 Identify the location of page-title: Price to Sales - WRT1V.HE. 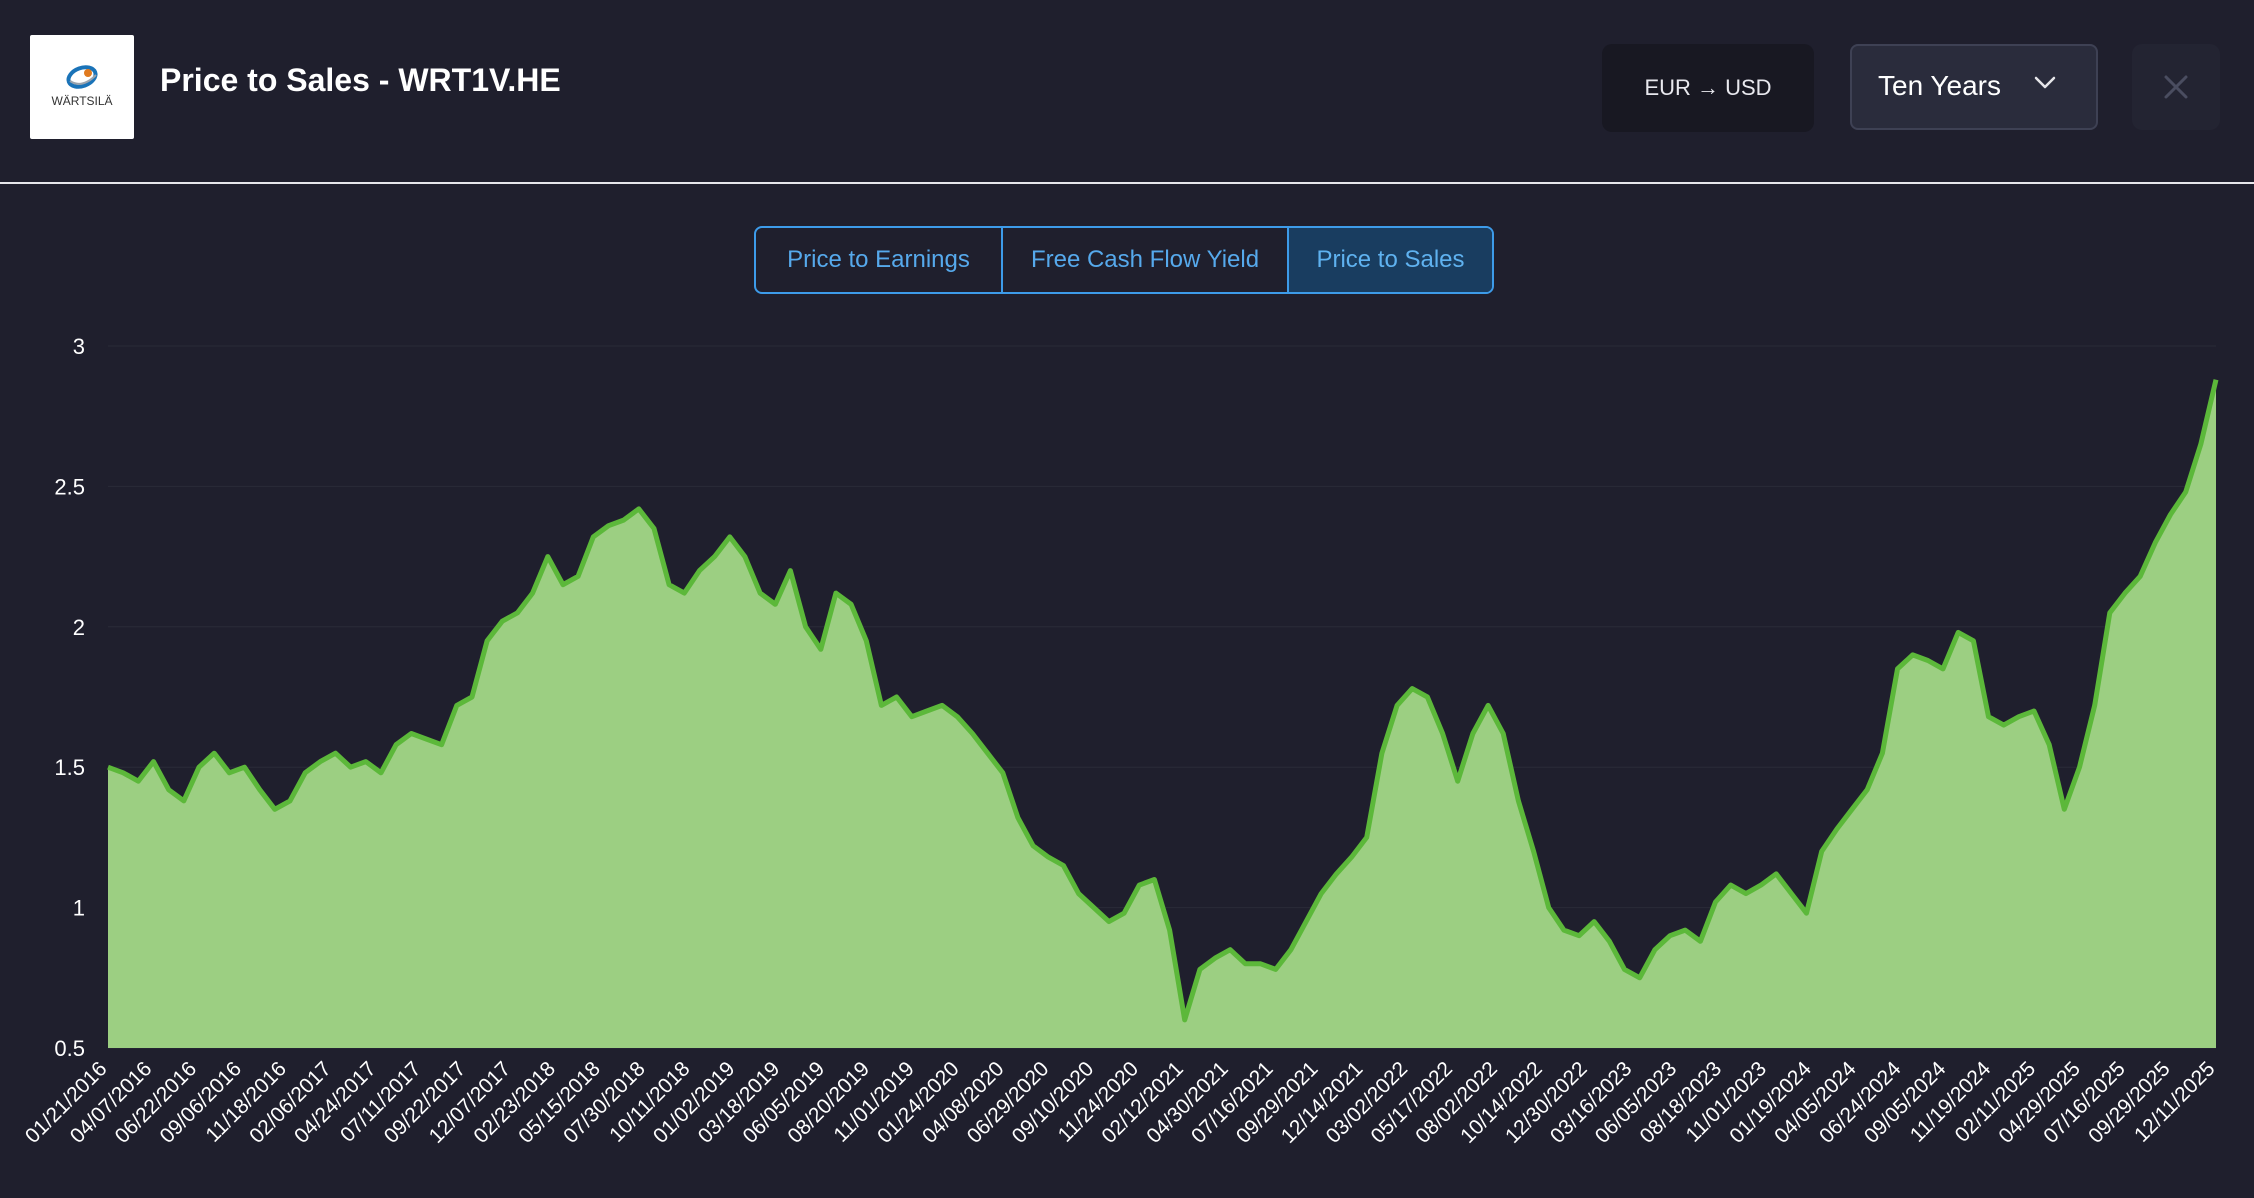
(360, 80).